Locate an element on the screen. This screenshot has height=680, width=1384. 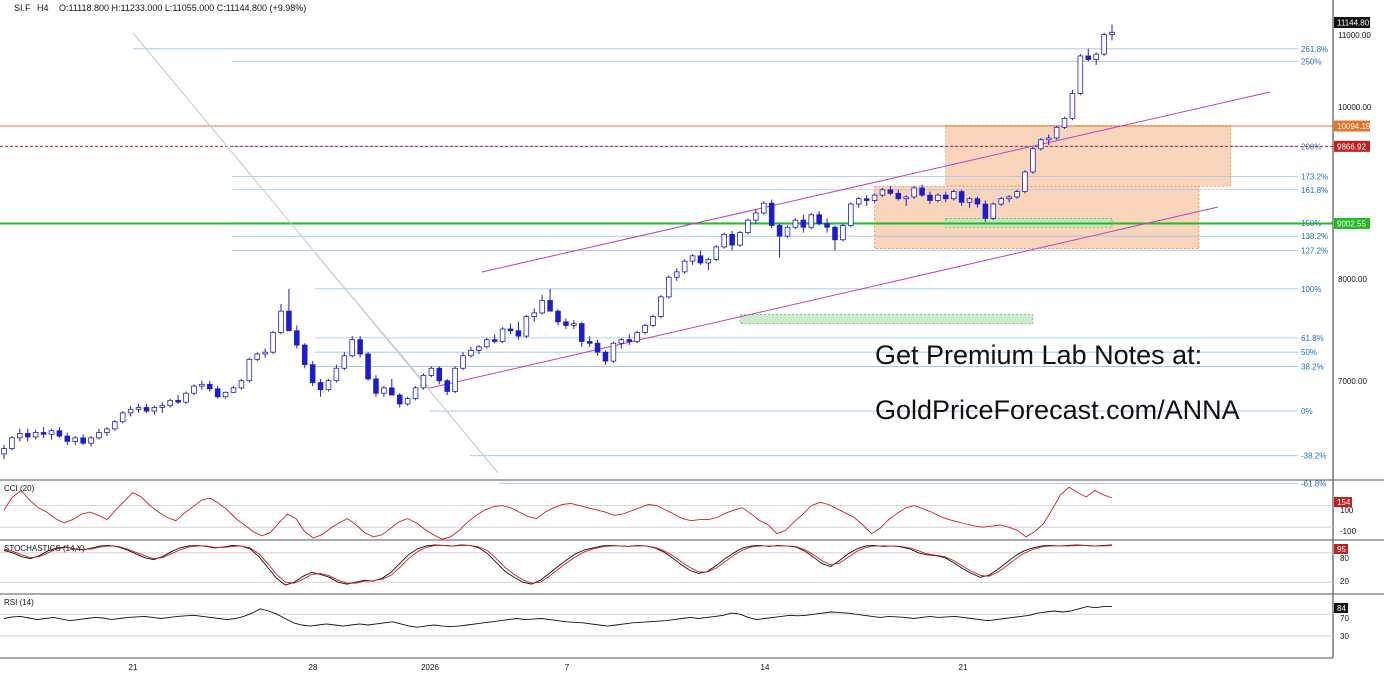
fib-label-13: -38.2% is located at coordinates (1313, 456).